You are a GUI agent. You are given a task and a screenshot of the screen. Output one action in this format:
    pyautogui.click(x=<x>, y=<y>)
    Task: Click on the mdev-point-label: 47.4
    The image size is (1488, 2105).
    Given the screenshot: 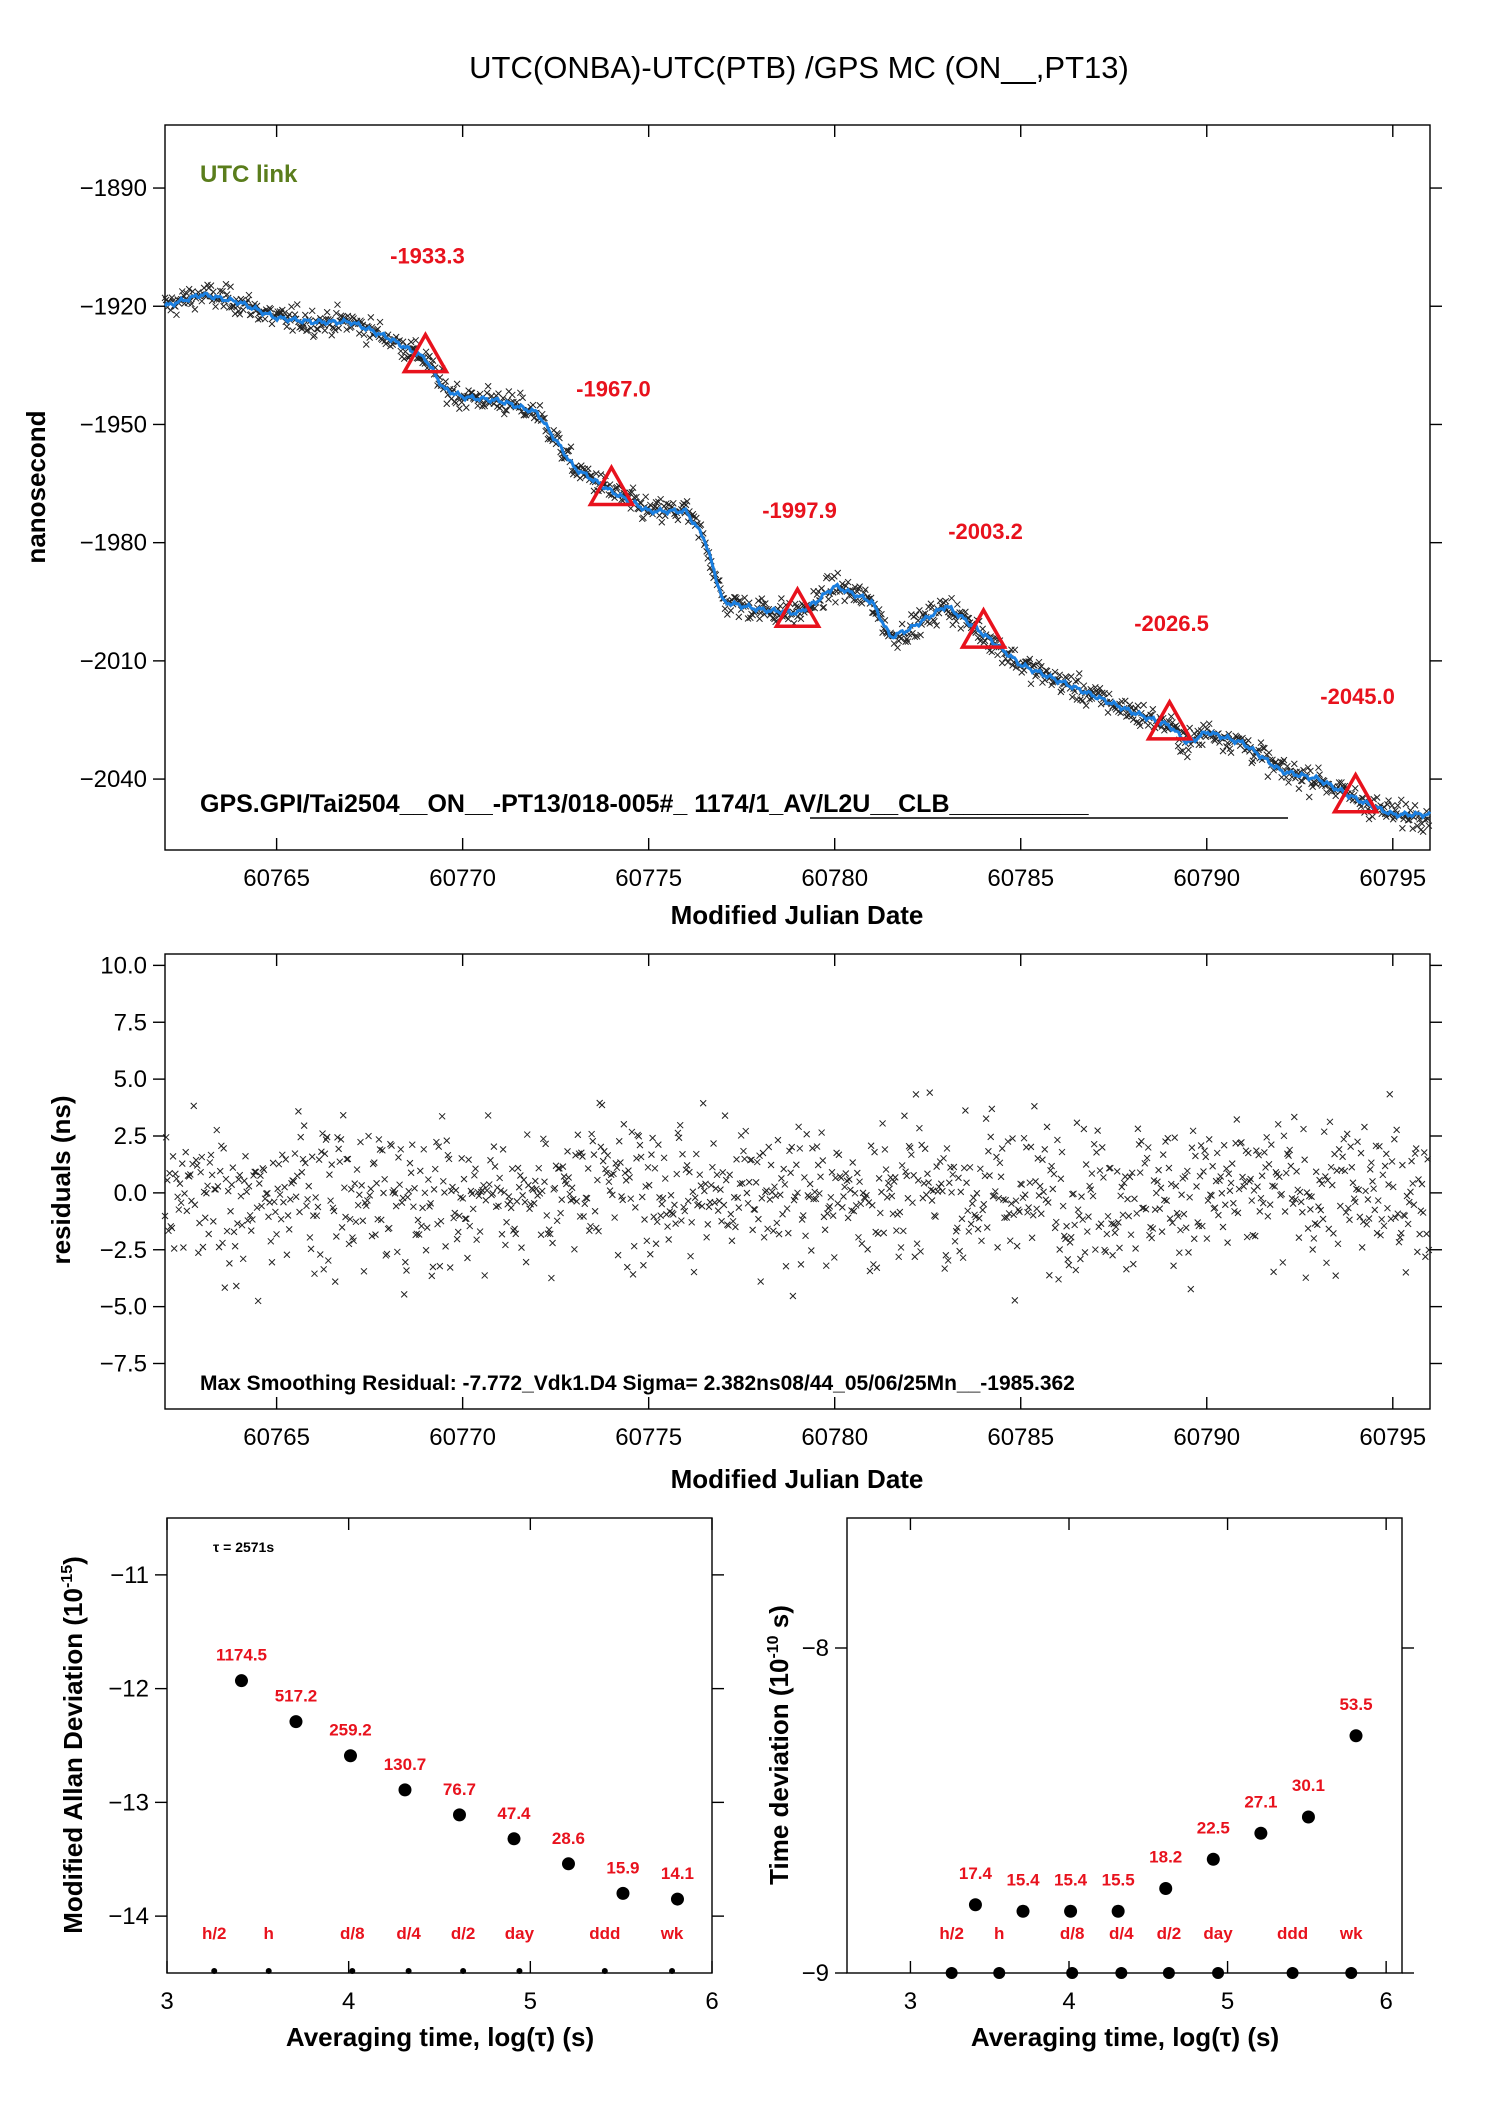 What is the action you would take?
    pyautogui.click(x=514, y=1813)
    